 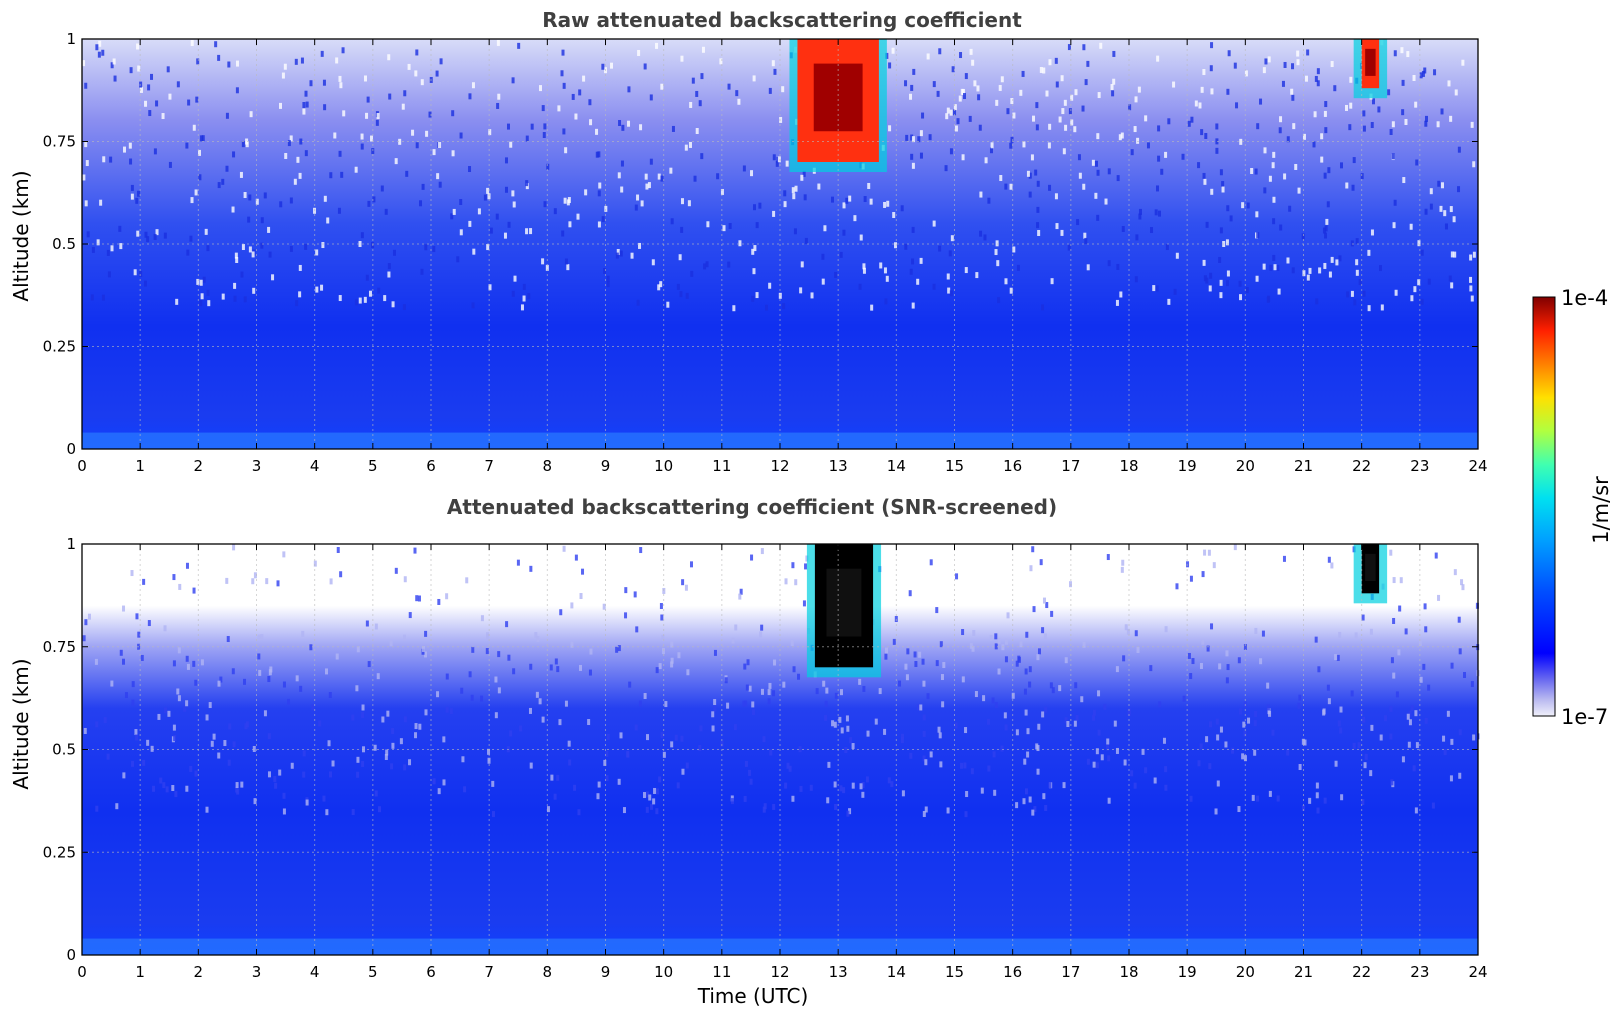 I want to click on panel-raw-ylabel: Altitude (km), so click(x=21, y=235).